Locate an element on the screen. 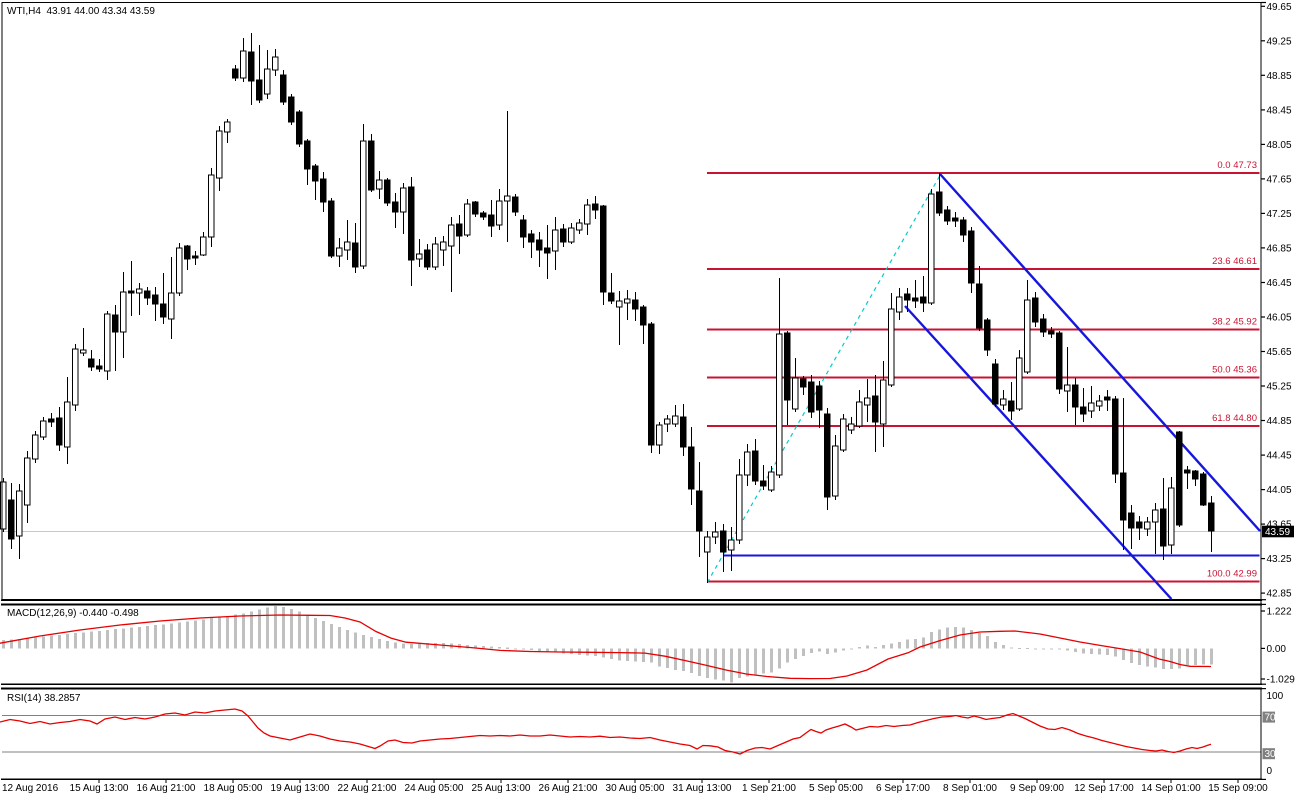 This screenshot has height=800, width=1300. svg-text: 16 Aug 21:00 is located at coordinates (166, 788).